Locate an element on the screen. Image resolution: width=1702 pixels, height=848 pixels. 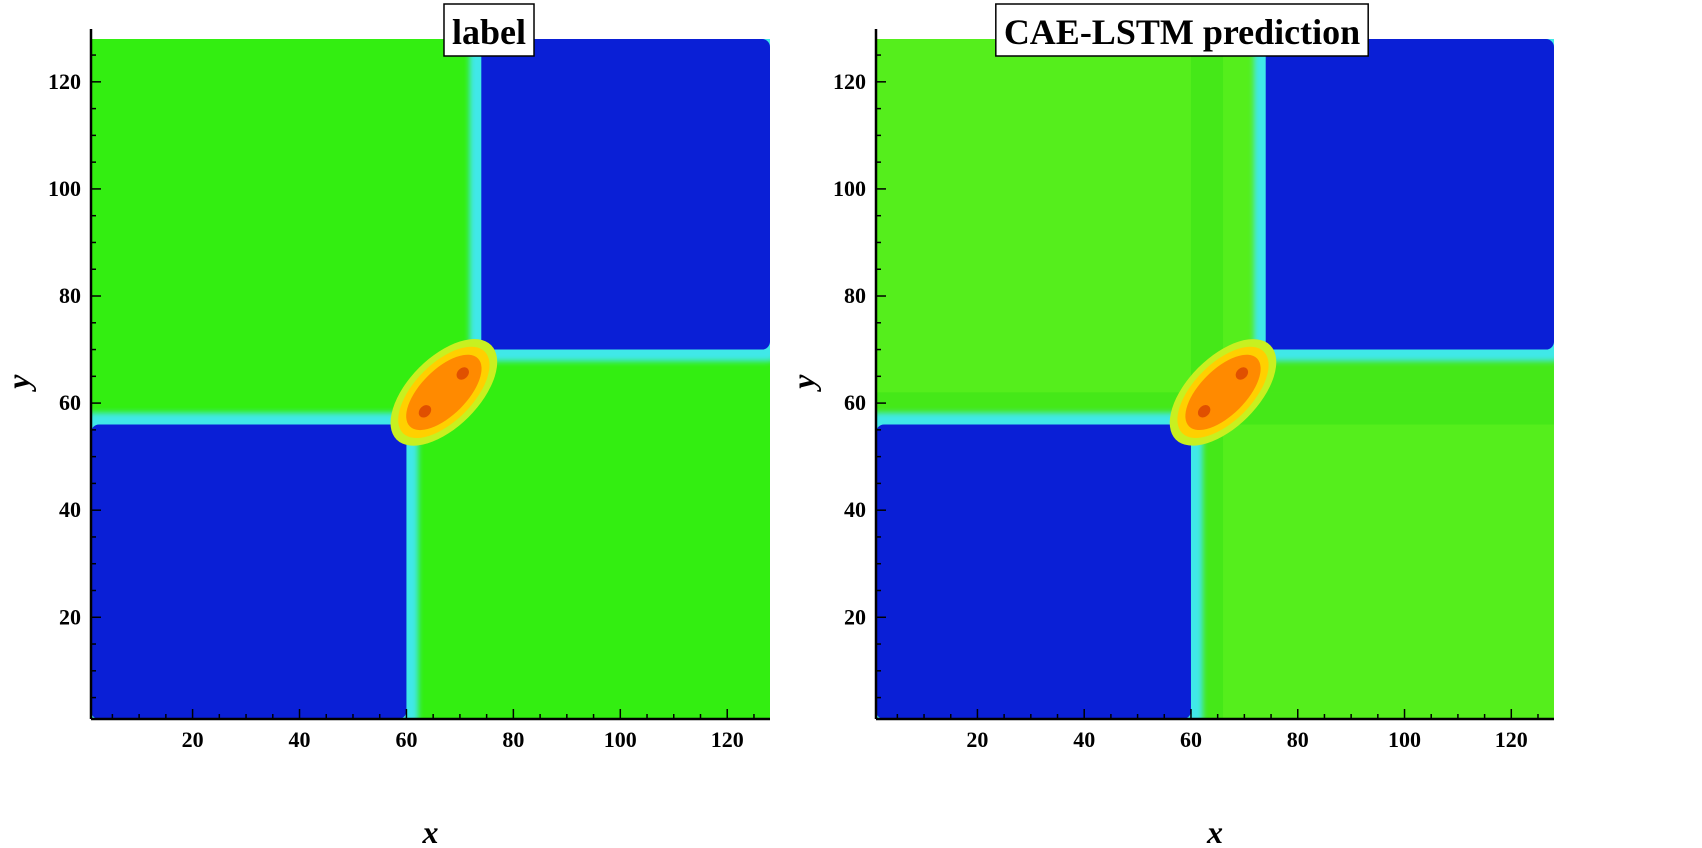
panel-title: label is located at coordinates (489, 32).